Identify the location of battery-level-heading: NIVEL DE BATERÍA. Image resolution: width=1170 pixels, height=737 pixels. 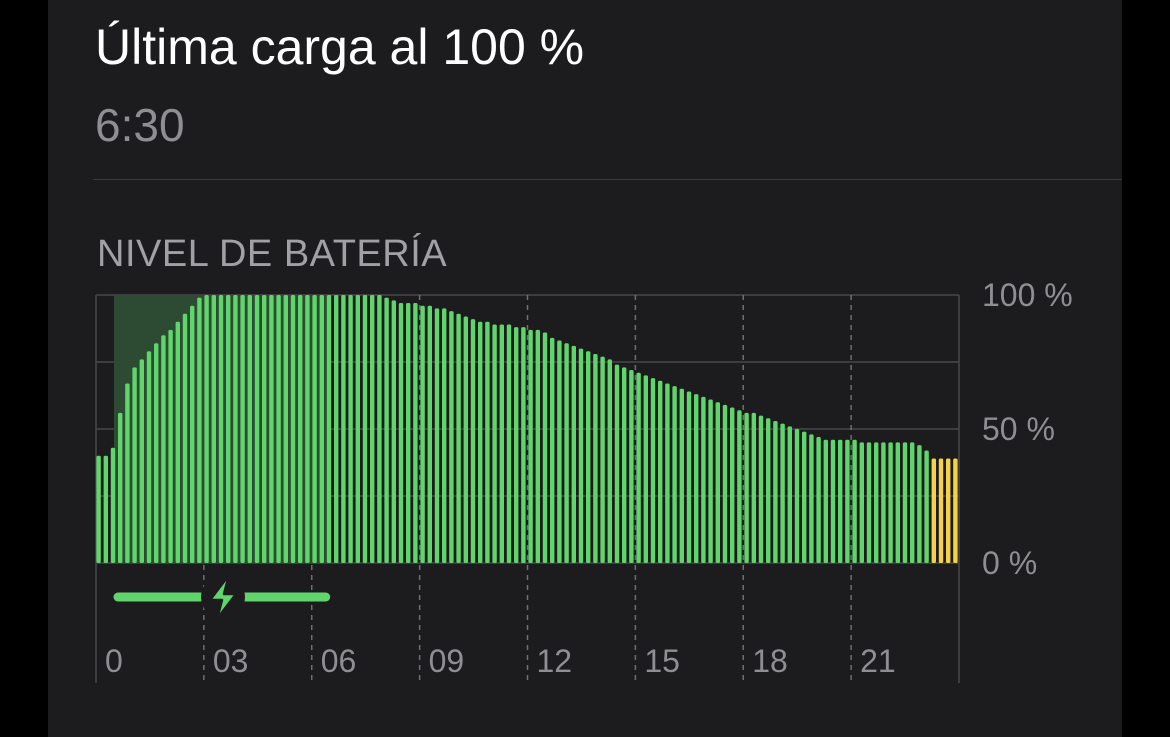
(272, 254).